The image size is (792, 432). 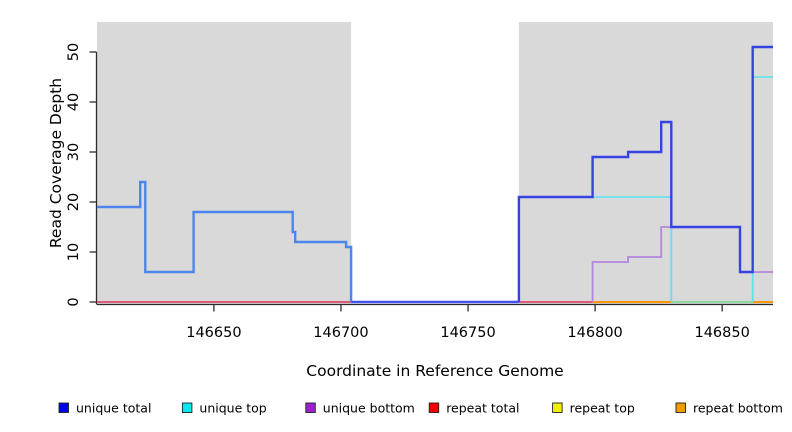 What do you see at coordinates (340, 333) in the screenshot?
I see `x-tick-label: 146700` at bounding box center [340, 333].